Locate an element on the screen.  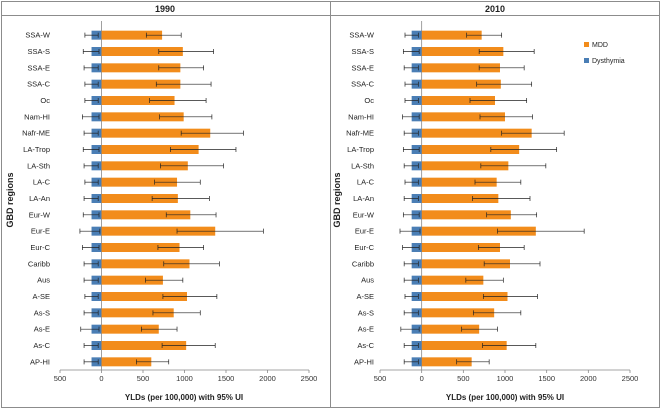
p1990-category-label: SSA-S is located at coordinates (38, 51).